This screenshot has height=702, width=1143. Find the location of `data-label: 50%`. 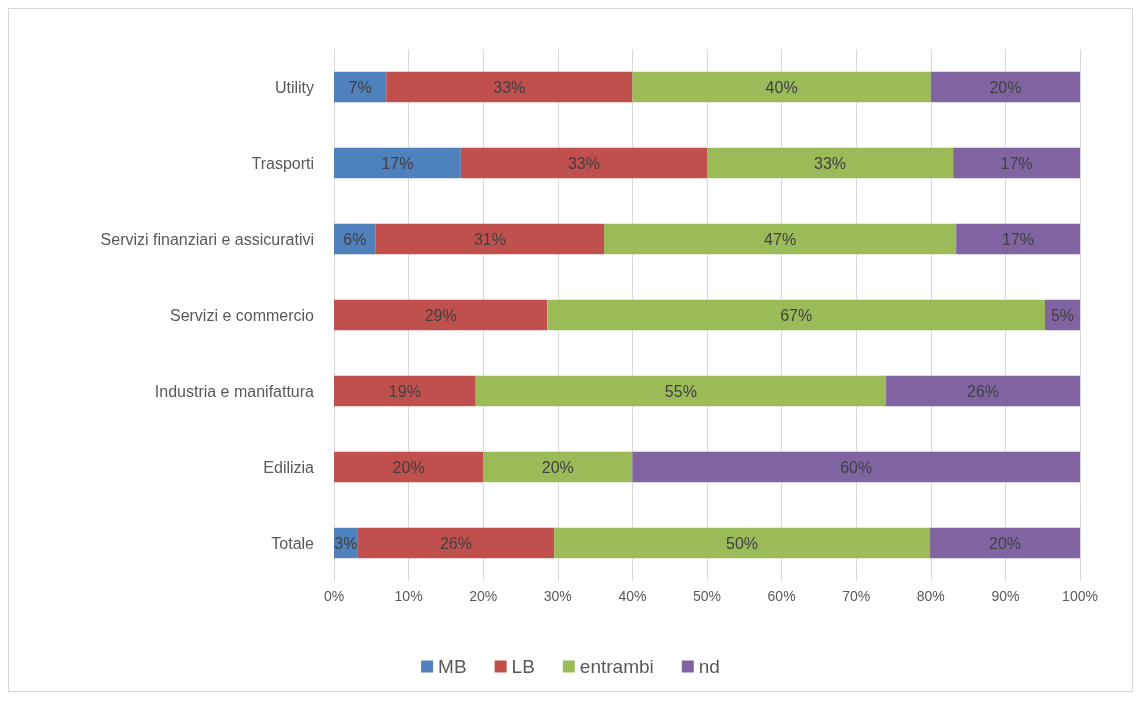

data-label: 50% is located at coordinates (742, 543).